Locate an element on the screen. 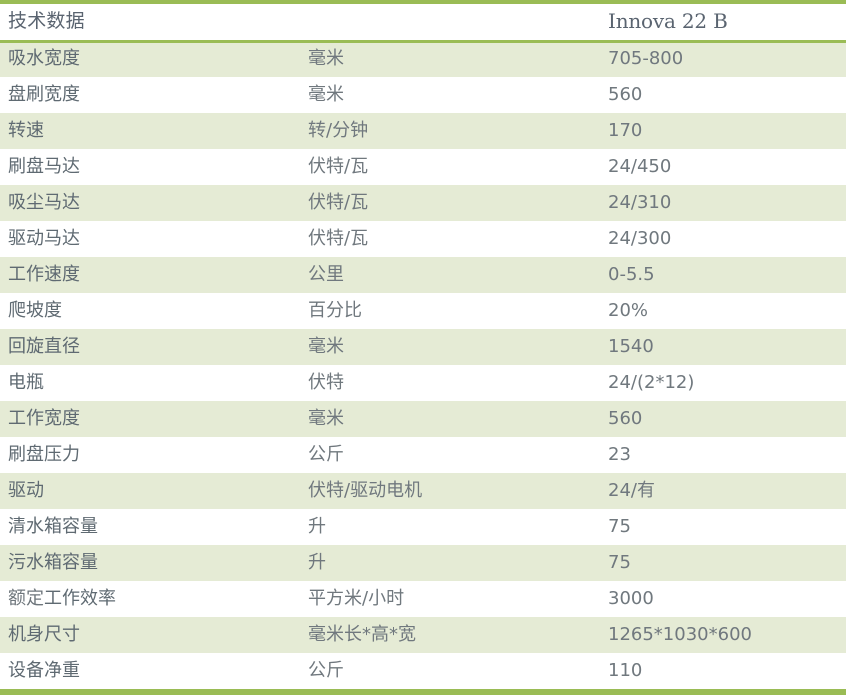 This screenshot has height=695, width=846. spec-label-text: 污水箱容量 is located at coordinates (53, 562).